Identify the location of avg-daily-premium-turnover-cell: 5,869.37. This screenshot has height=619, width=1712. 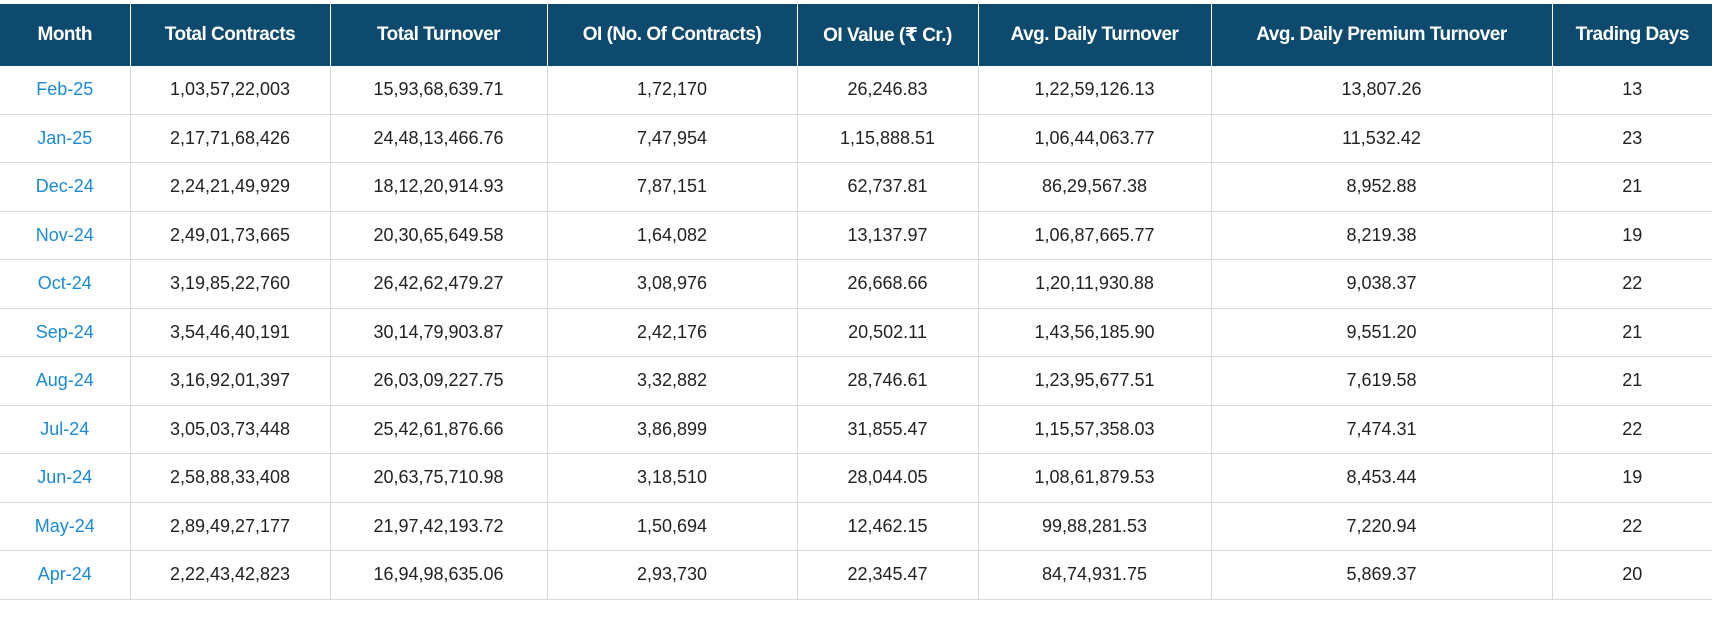
(1381, 575).